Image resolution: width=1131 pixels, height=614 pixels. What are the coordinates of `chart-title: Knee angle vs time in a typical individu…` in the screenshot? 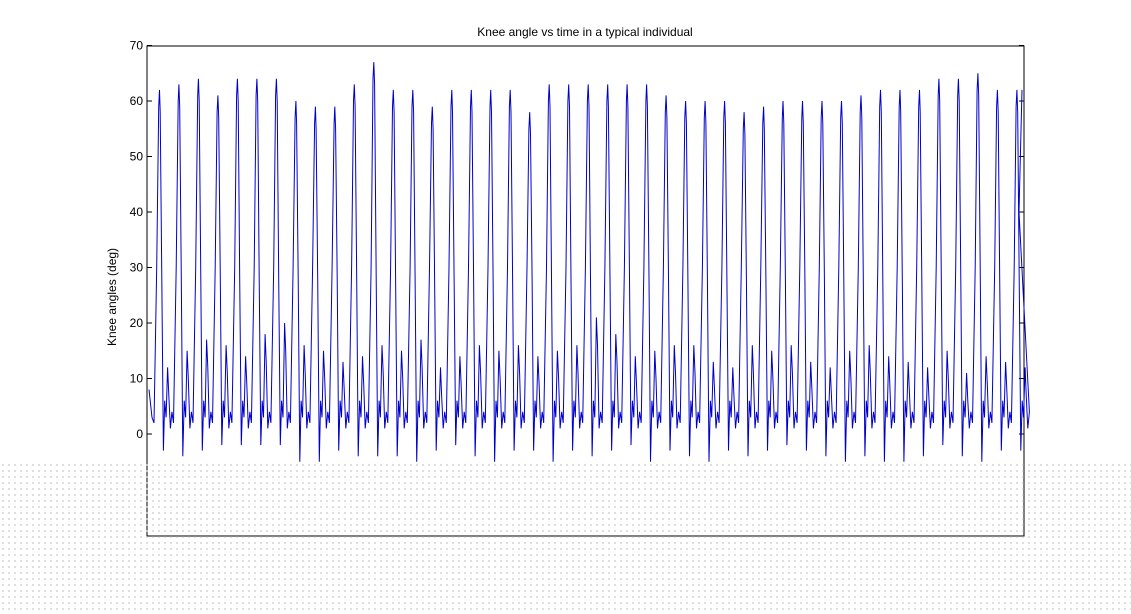 It's located at (584, 32).